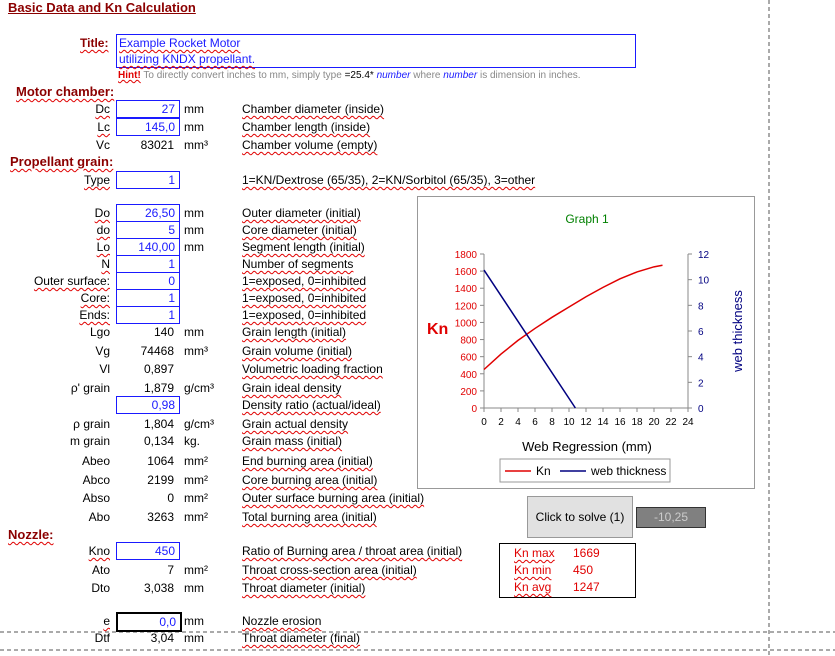  I want to click on hint-text: where, so click(427, 75).